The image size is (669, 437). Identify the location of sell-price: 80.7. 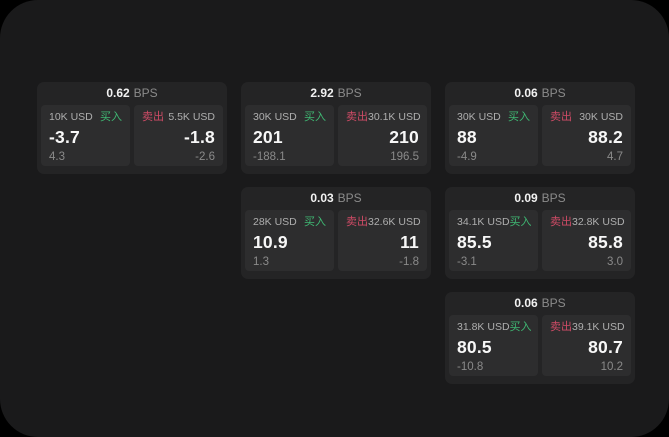
(605, 347).